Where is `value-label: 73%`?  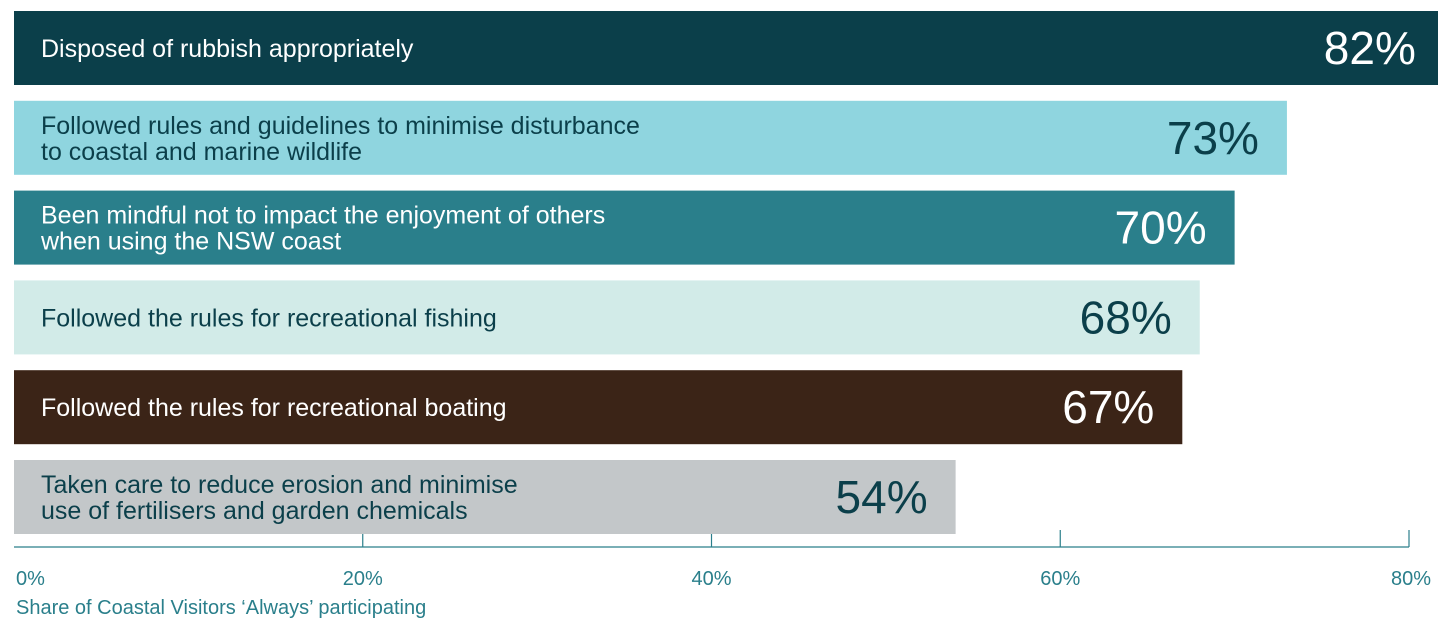 value-label: 73% is located at coordinates (1213, 138).